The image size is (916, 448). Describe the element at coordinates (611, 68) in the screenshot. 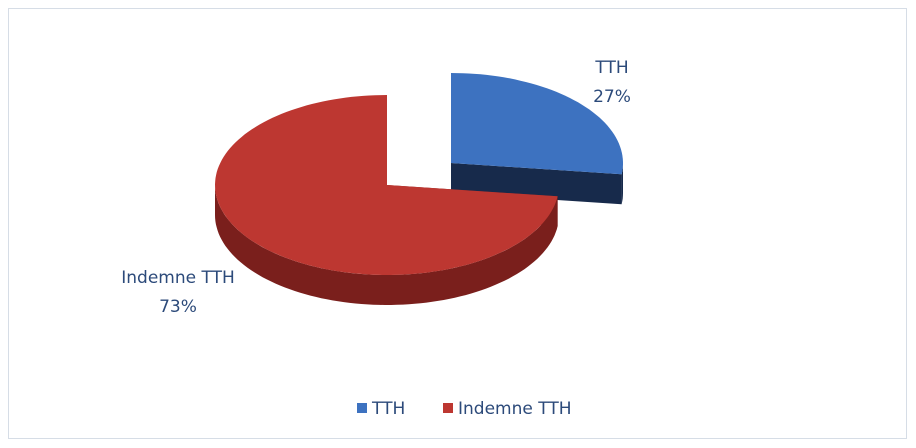

I see `data-label-name: TTH` at that location.